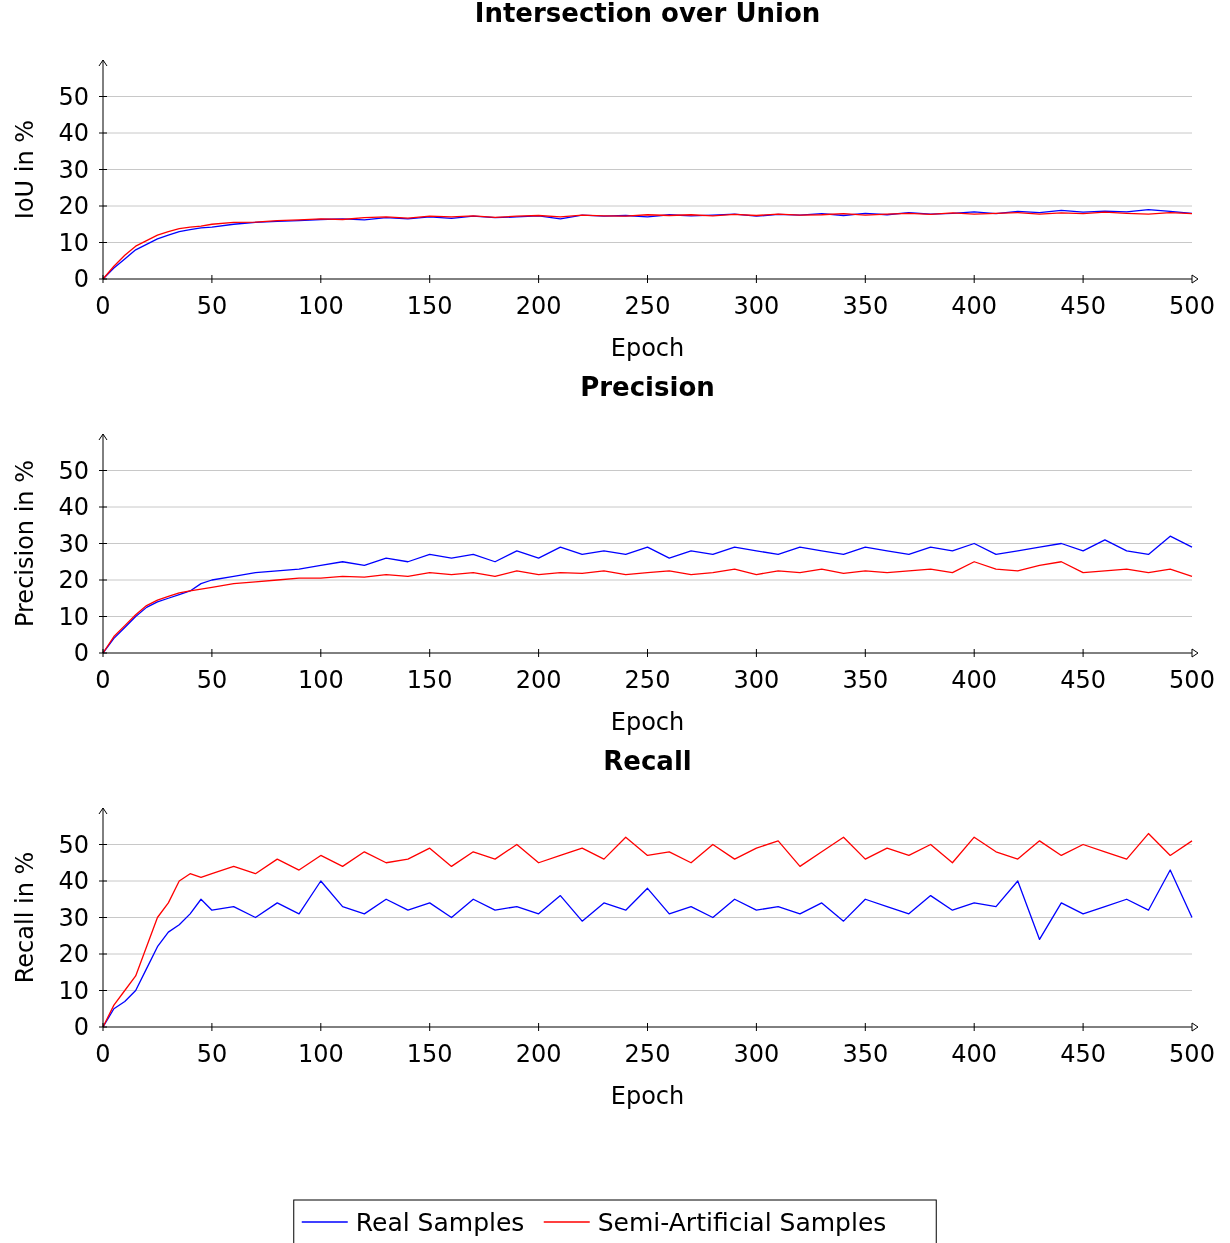 Image resolution: width=1230 pixels, height=1243 pixels. What do you see at coordinates (647, 387) in the screenshot?
I see `chart-title: Precision` at bounding box center [647, 387].